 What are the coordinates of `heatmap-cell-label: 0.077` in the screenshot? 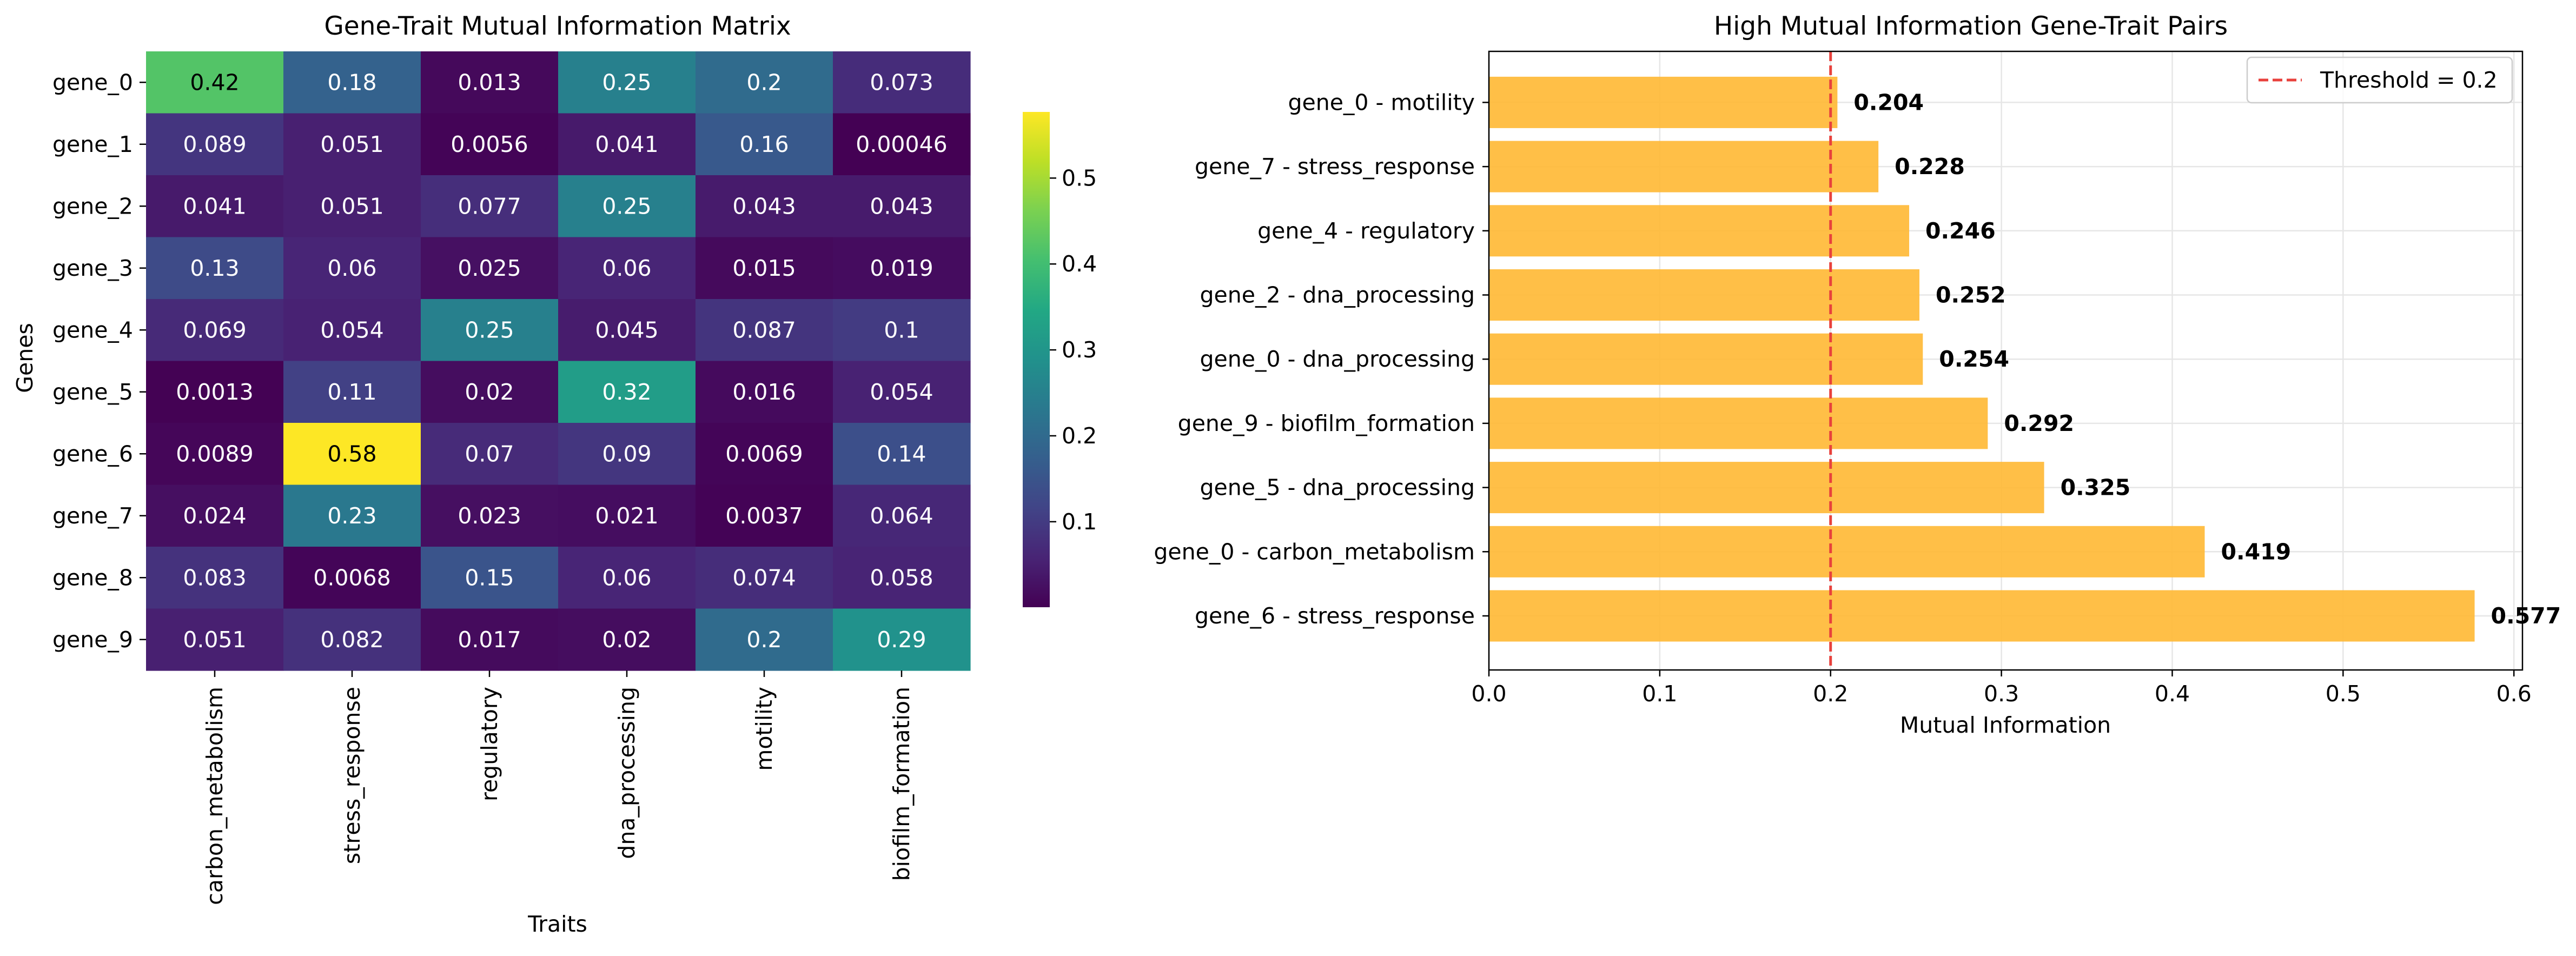 It's located at (490, 206).